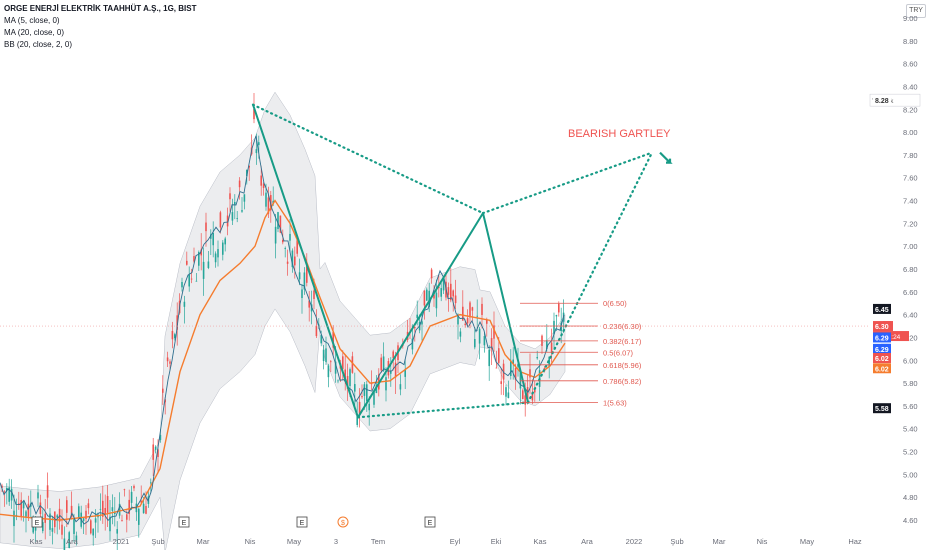  I want to click on ma20-price-badge-bg, so click(882, 368).